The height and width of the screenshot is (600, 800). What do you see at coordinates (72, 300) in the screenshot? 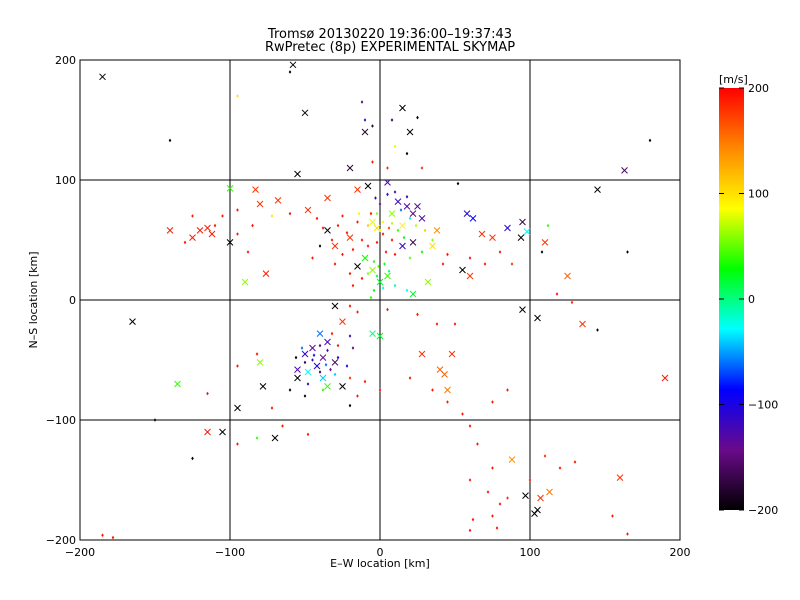
I see `y-tick-label: 0` at bounding box center [72, 300].